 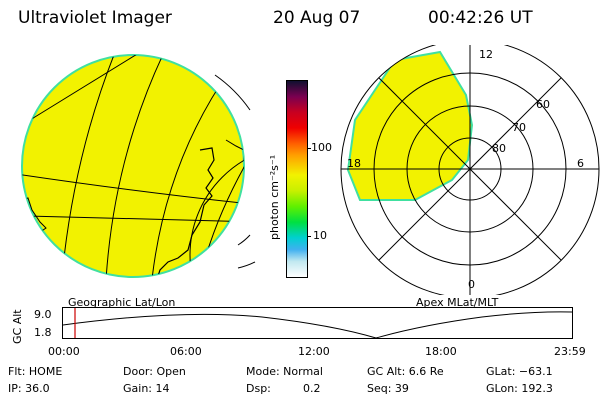 What do you see at coordinates (146, 388) in the screenshot?
I see `info-gain: Gain: 14` at bounding box center [146, 388].